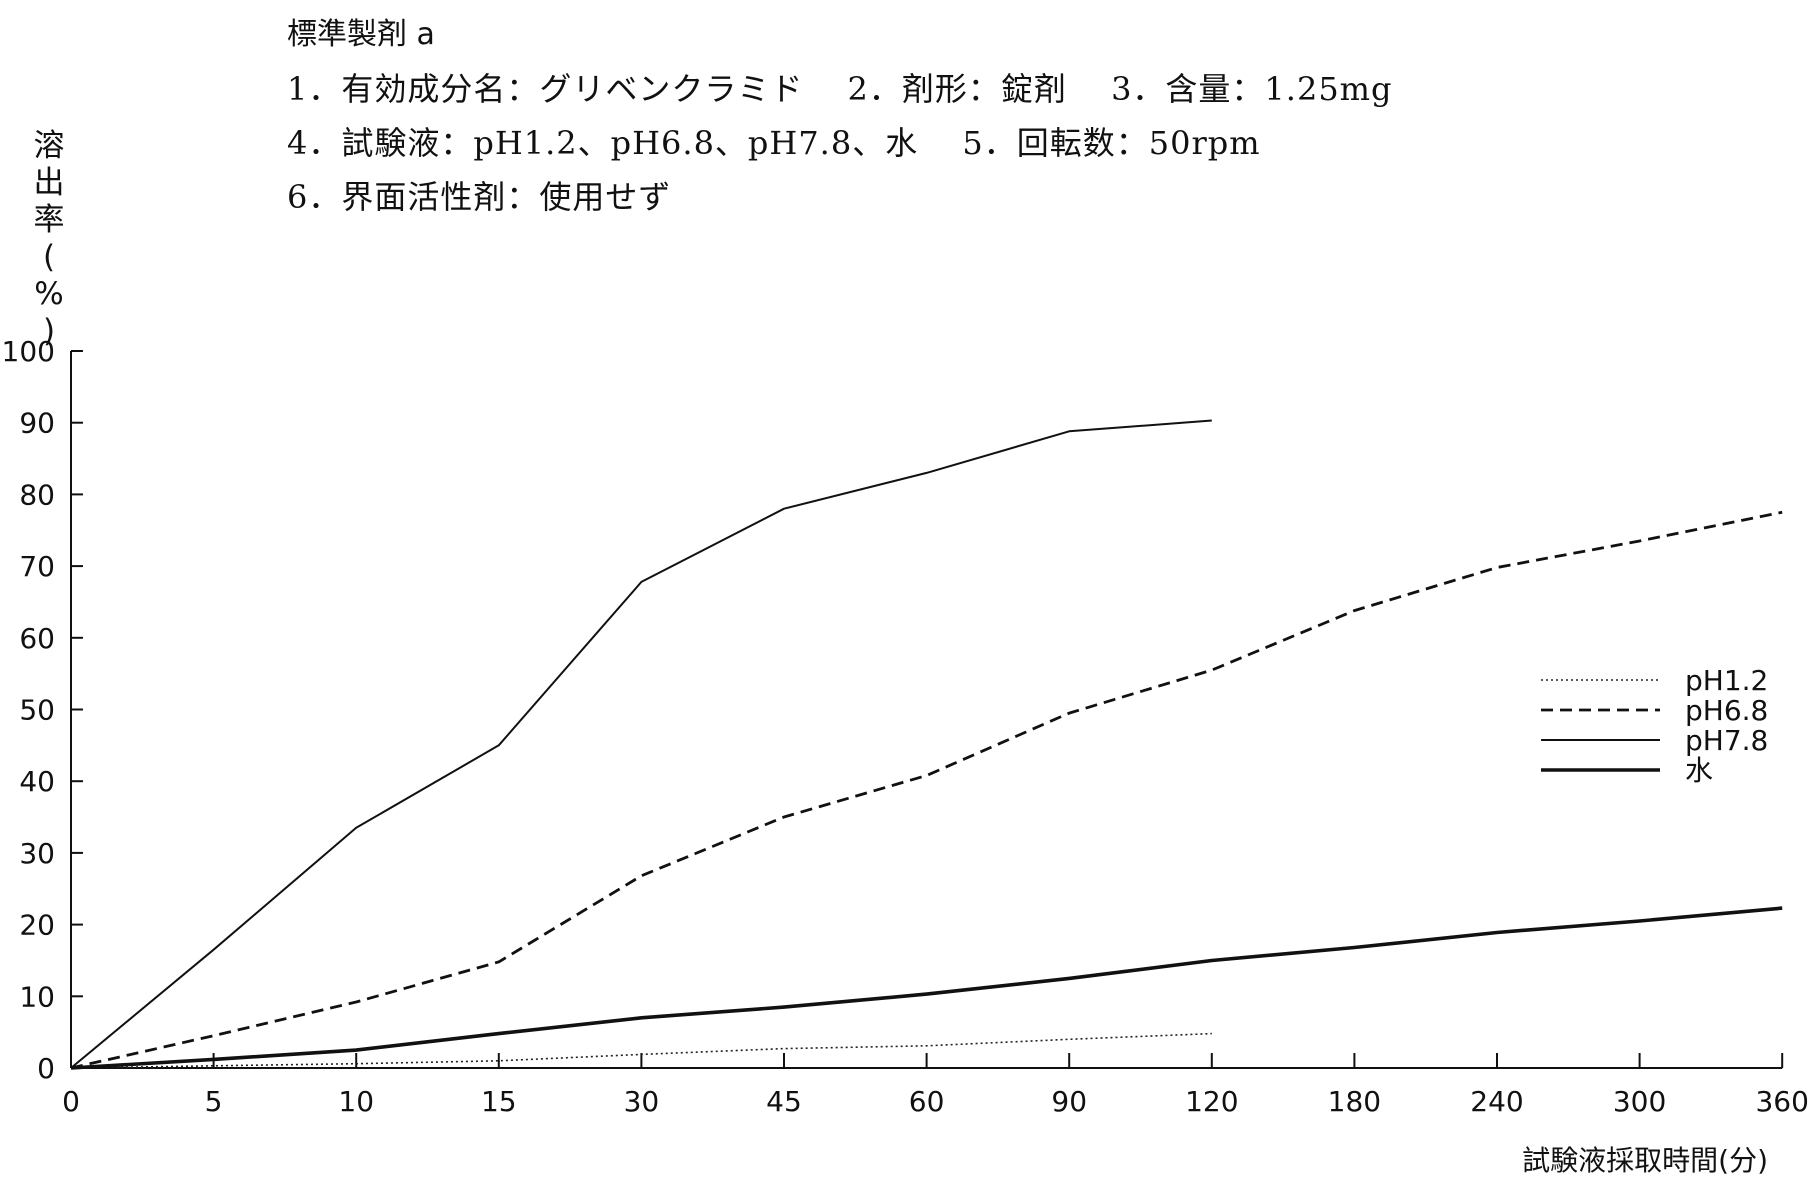  Describe the element at coordinates (1354, 1101) in the screenshot. I see `x-tick-label: 180` at that location.